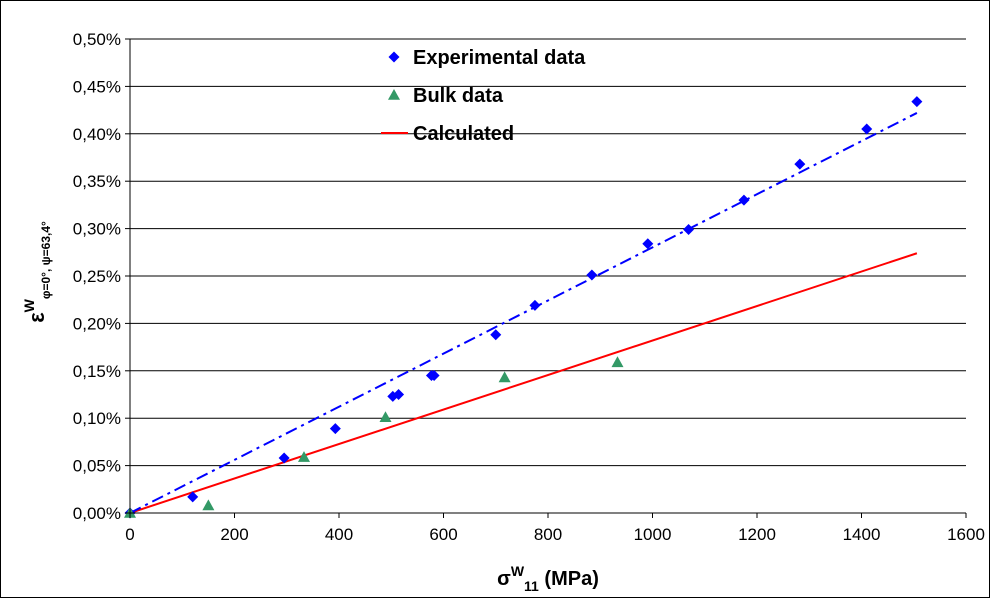  What do you see at coordinates (129, 534) in the screenshot?
I see `x-tick-label: 0` at bounding box center [129, 534].